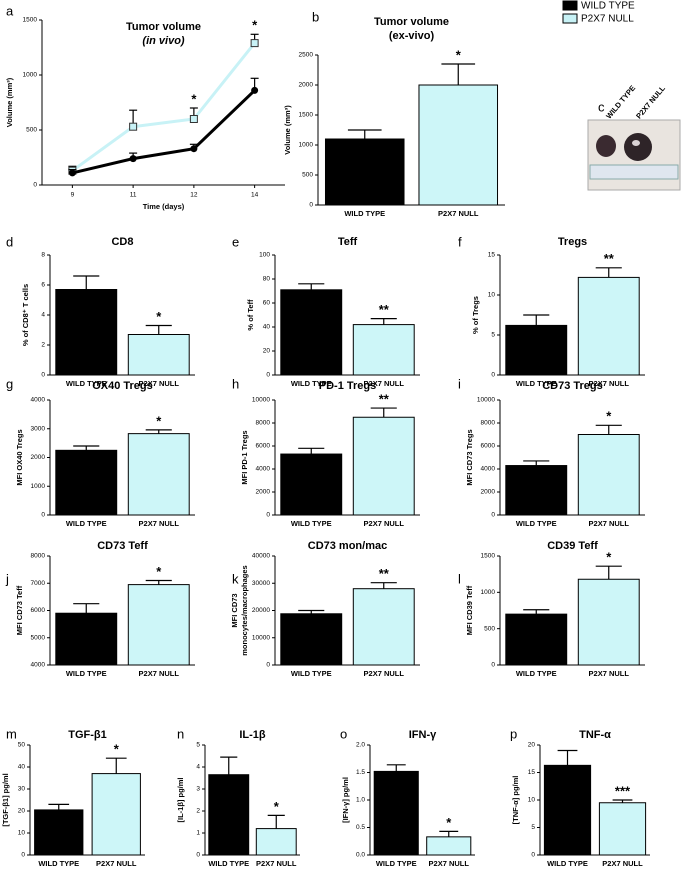 The image size is (685, 885). What do you see at coordinates (469, 457) in the screenshot?
I see `y-axis-label: MFI CD73 Tregs` at bounding box center [469, 457].